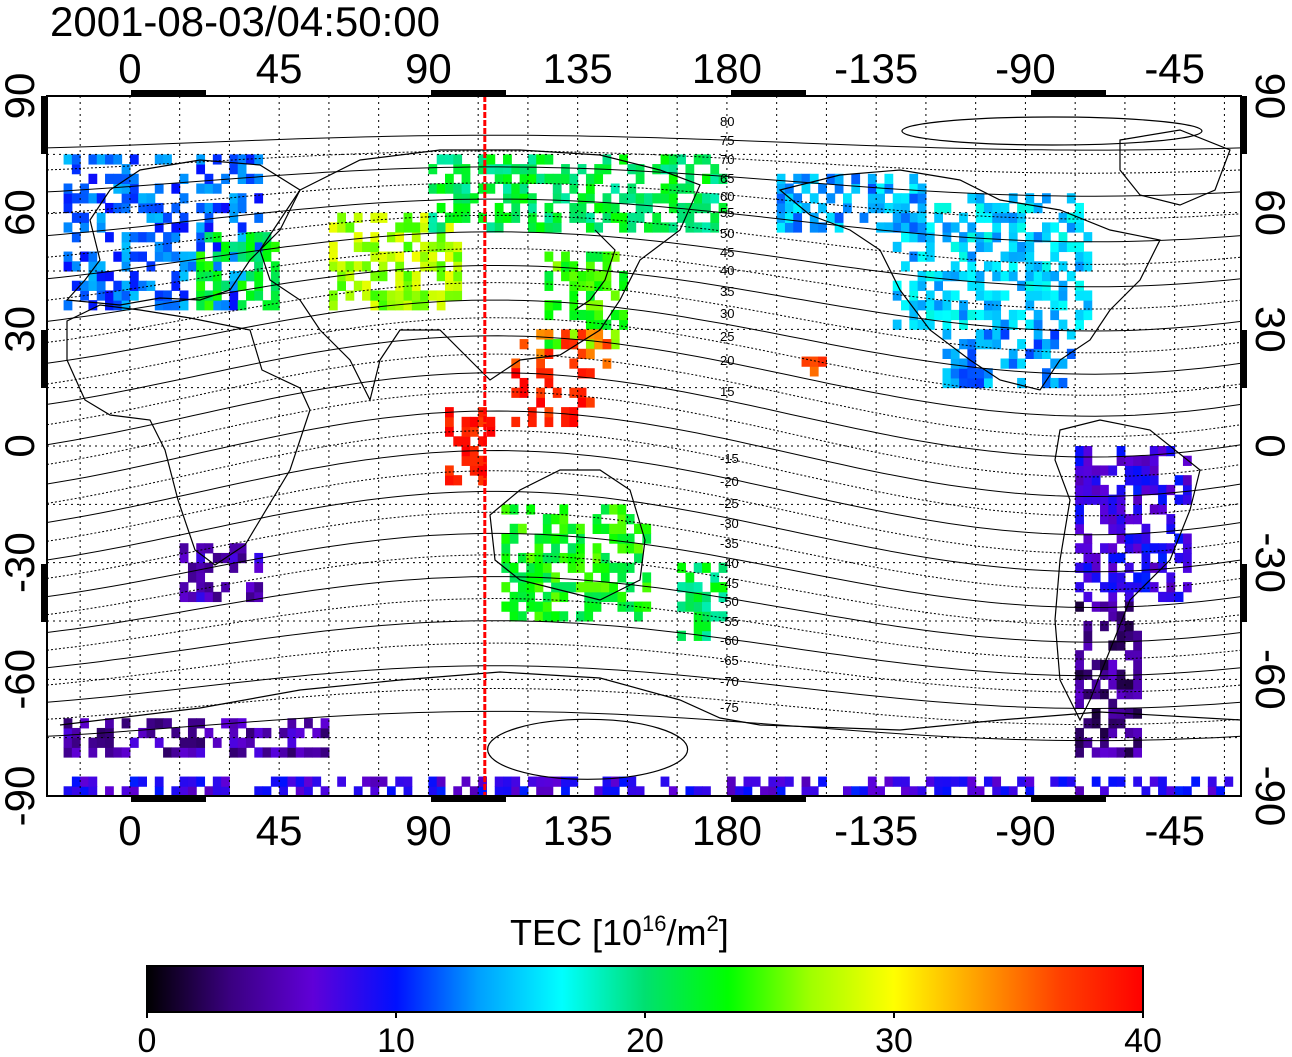 The width and height of the screenshot is (1292, 1057). Describe the element at coordinates (279, 830) in the screenshot. I see `bottom-lon-label: 45` at that location.